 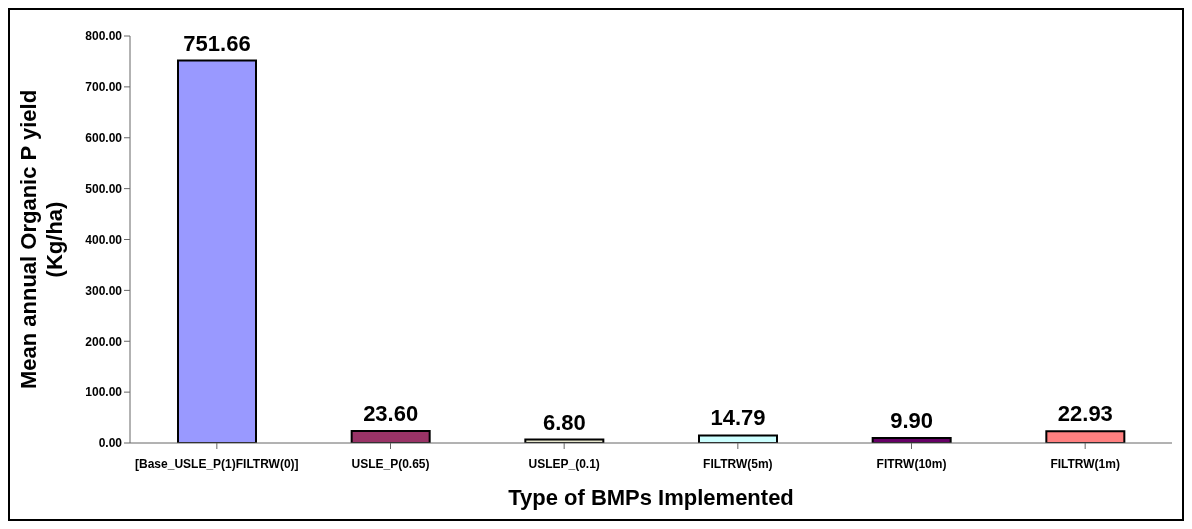 What do you see at coordinates (564, 422) in the screenshot?
I see `data-label: 6.80` at bounding box center [564, 422].